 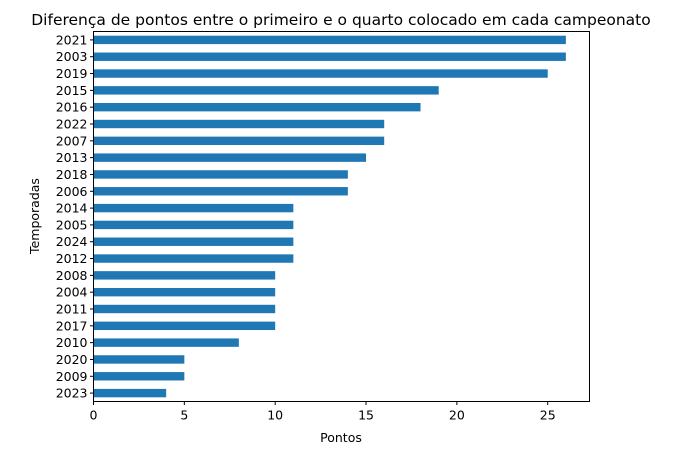 I want to click on bar-2016, so click(x=257, y=107).